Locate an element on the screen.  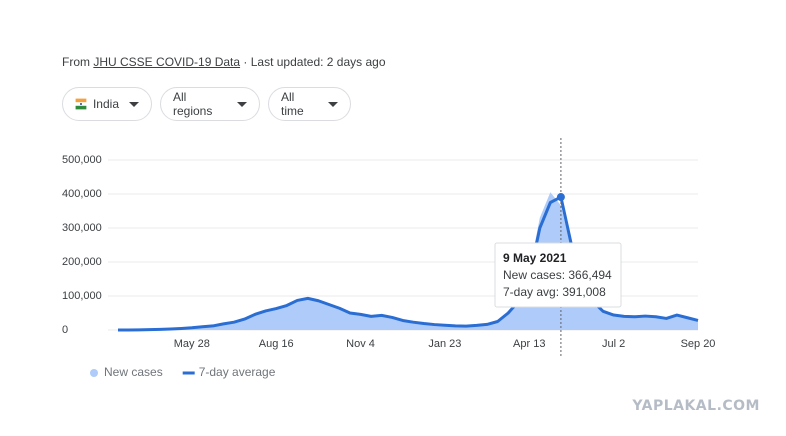
legend-swatch is located at coordinates (94, 373).